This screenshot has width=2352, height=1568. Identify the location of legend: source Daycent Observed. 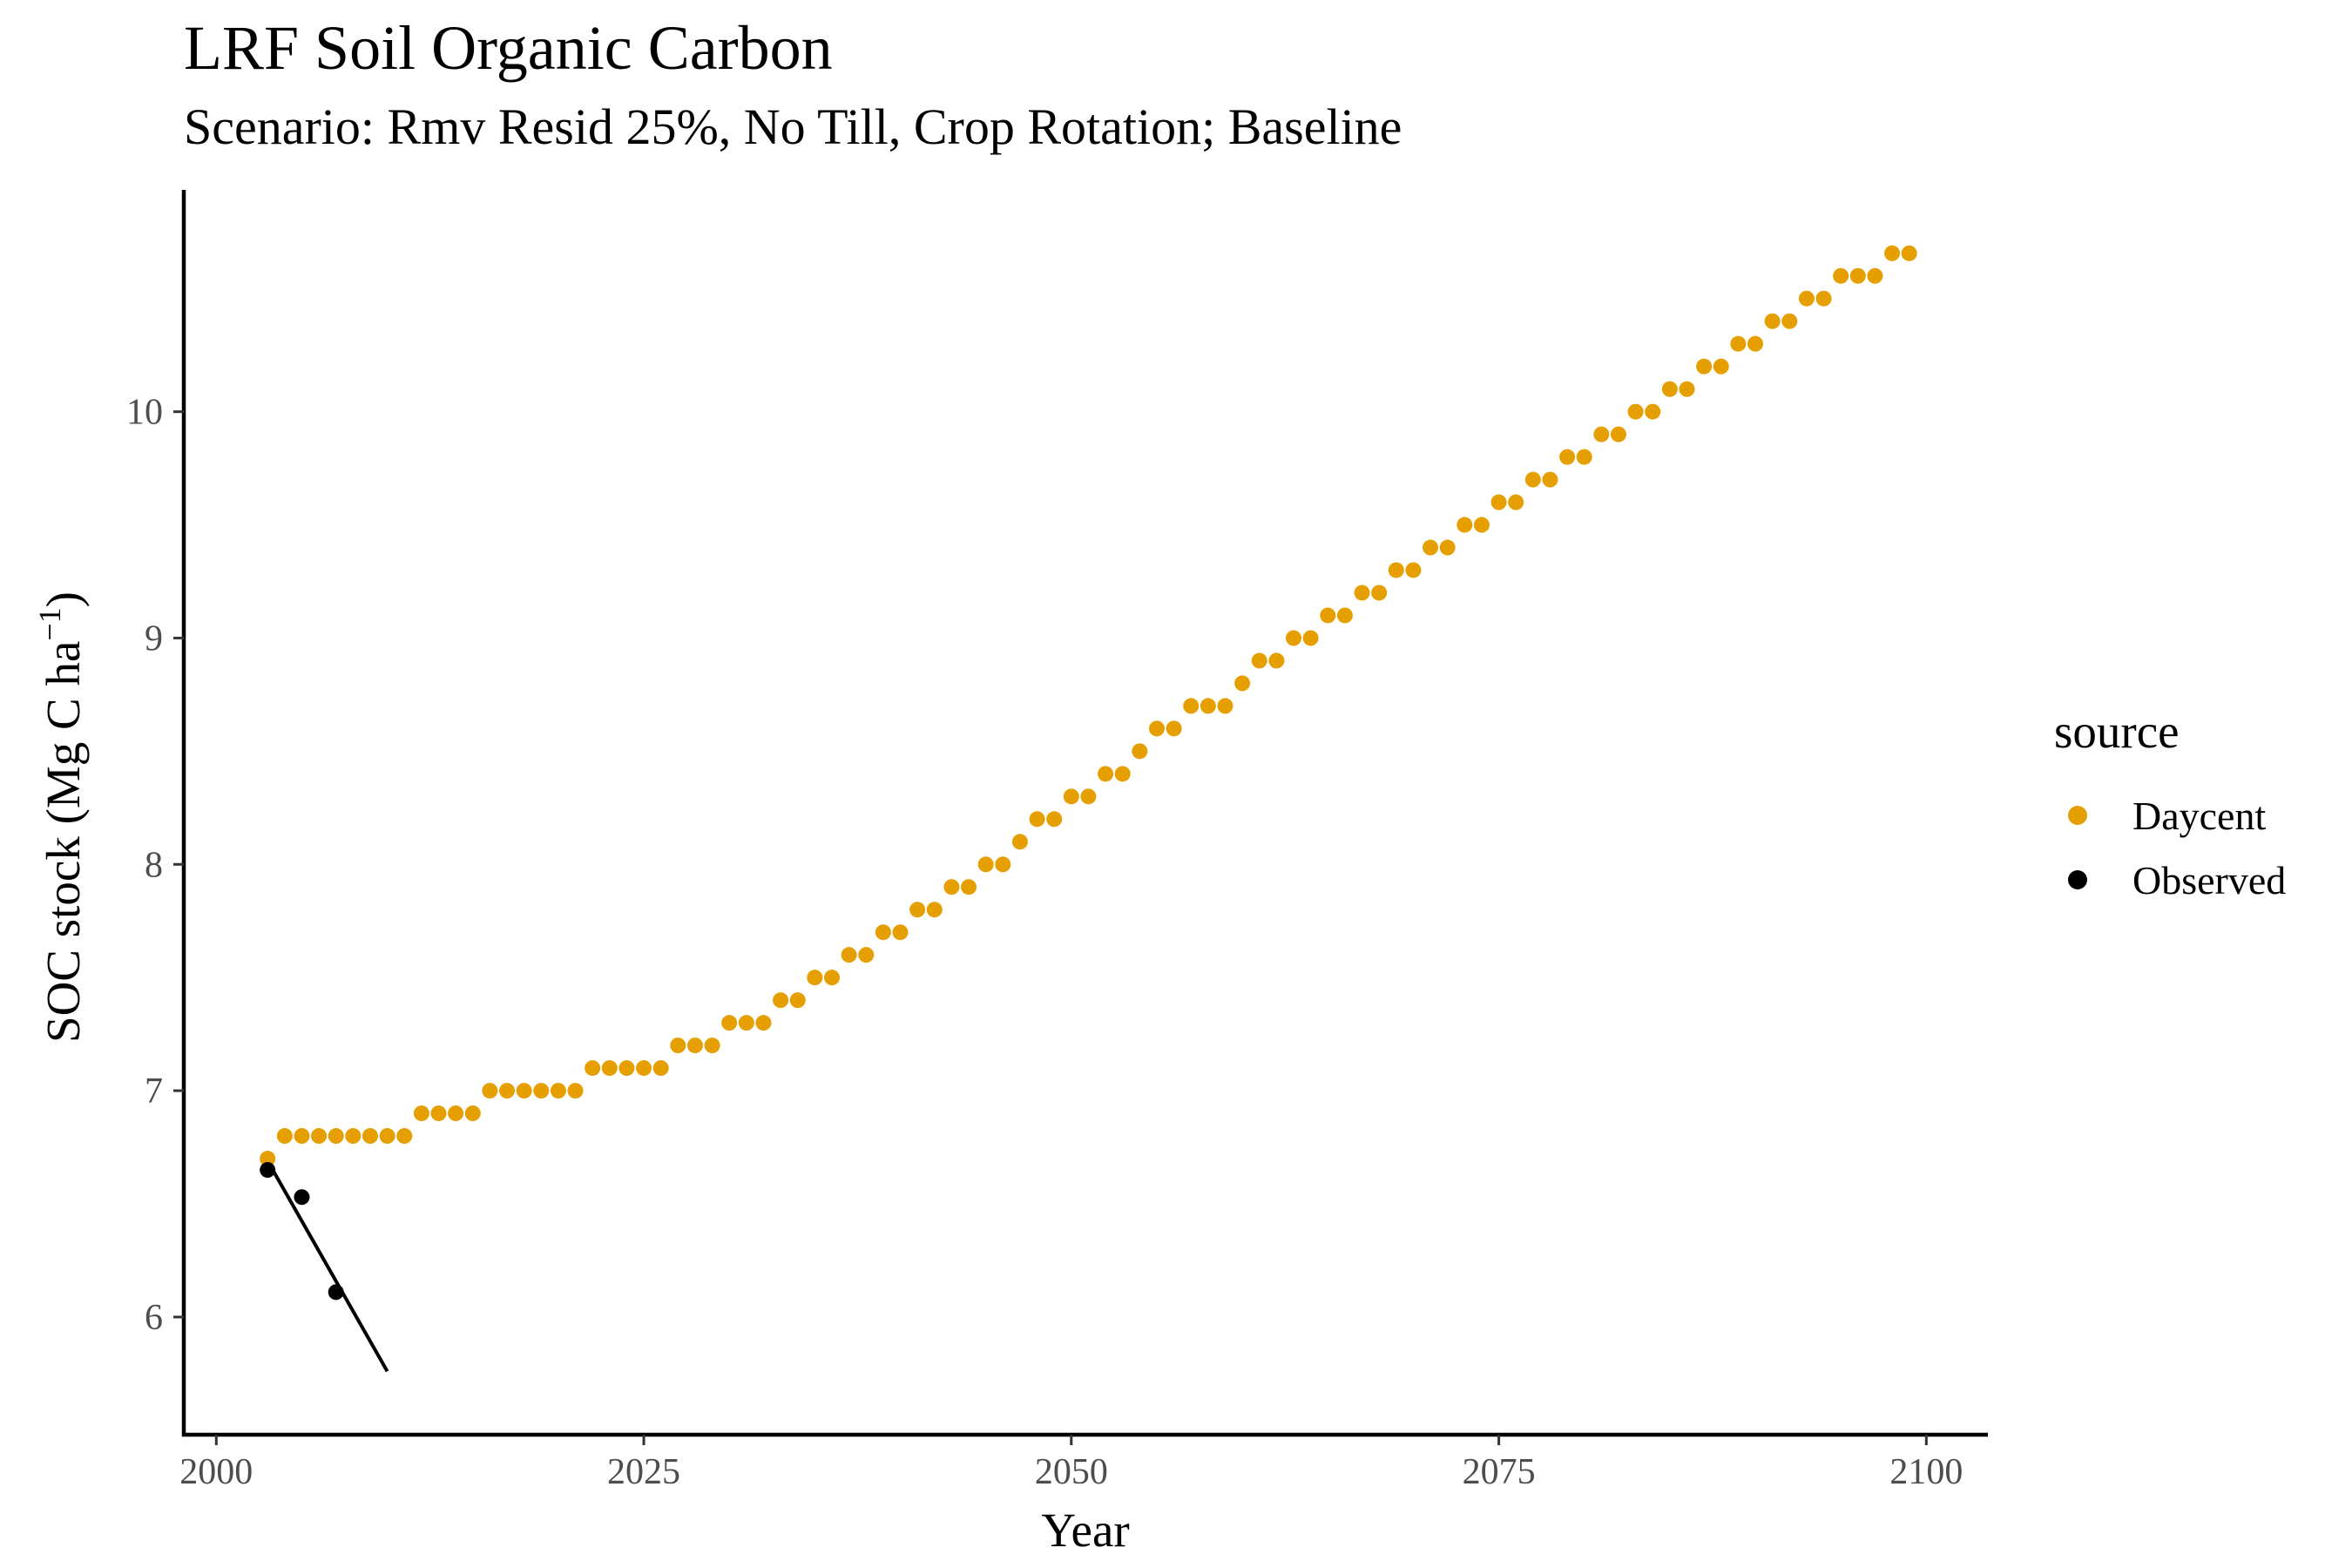
(2170, 808).